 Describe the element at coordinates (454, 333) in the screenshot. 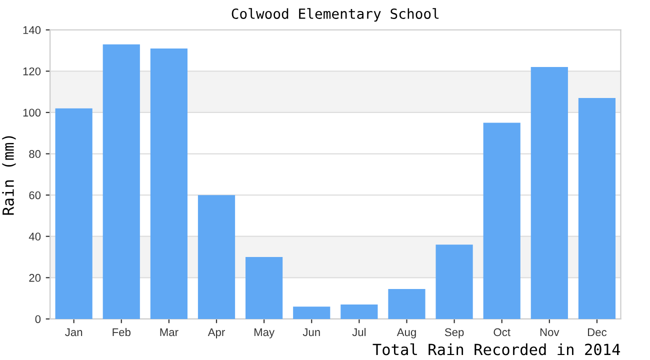

I see `x-tick-label: Sep` at that location.